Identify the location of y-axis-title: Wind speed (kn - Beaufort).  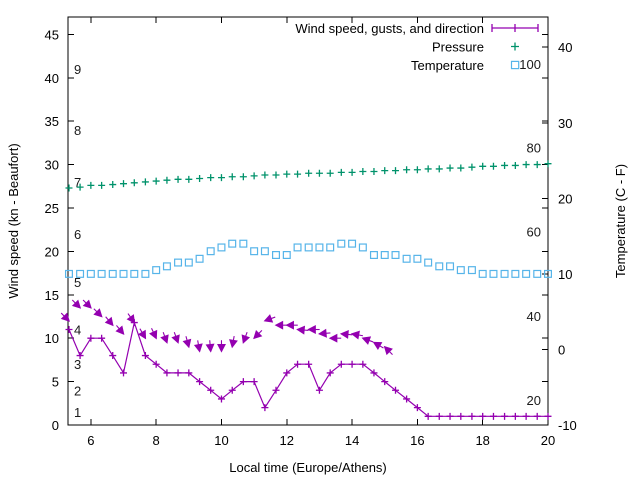
(13, 220).